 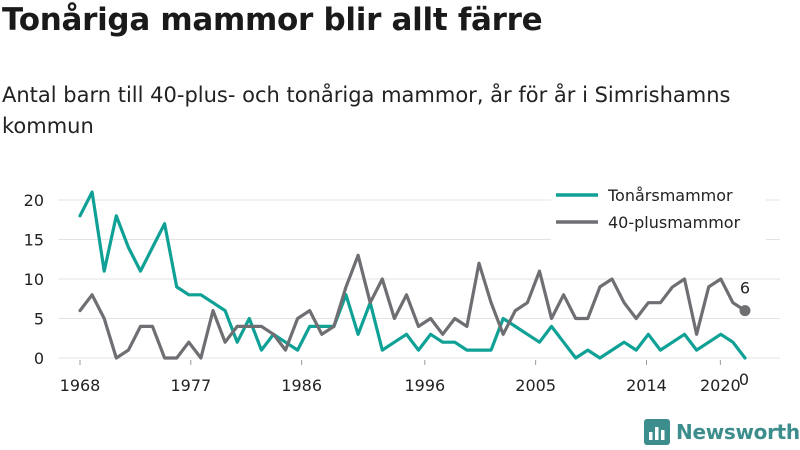 What do you see at coordinates (80, 385) in the screenshot?
I see `x-tick-label: 1968` at bounding box center [80, 385].